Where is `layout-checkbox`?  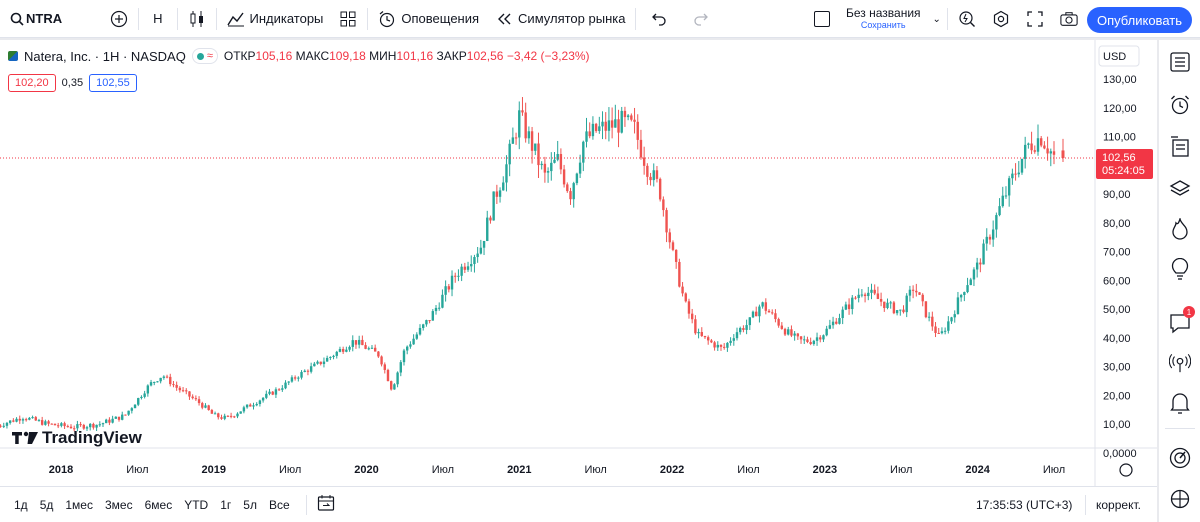 layout-checkbox is located at coordinates (822, 19).